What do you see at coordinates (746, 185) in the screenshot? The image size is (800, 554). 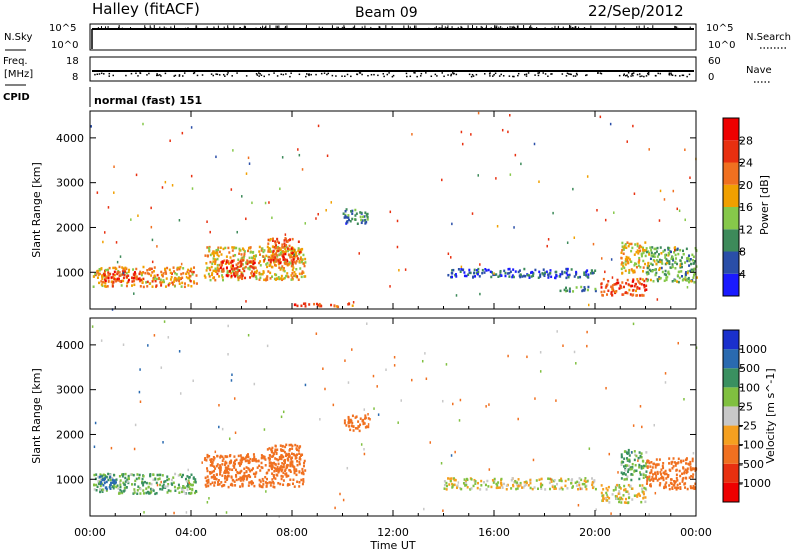 I see `power-colorbar-tick-label: 20` at bounding box center [746, 185].